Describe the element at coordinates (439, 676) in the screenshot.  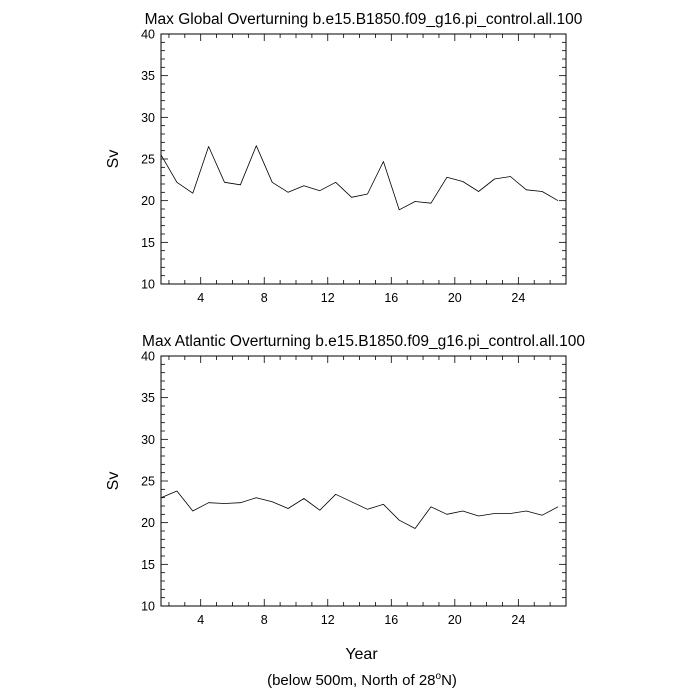
I see `caption-degree-superscript: o` at that location.